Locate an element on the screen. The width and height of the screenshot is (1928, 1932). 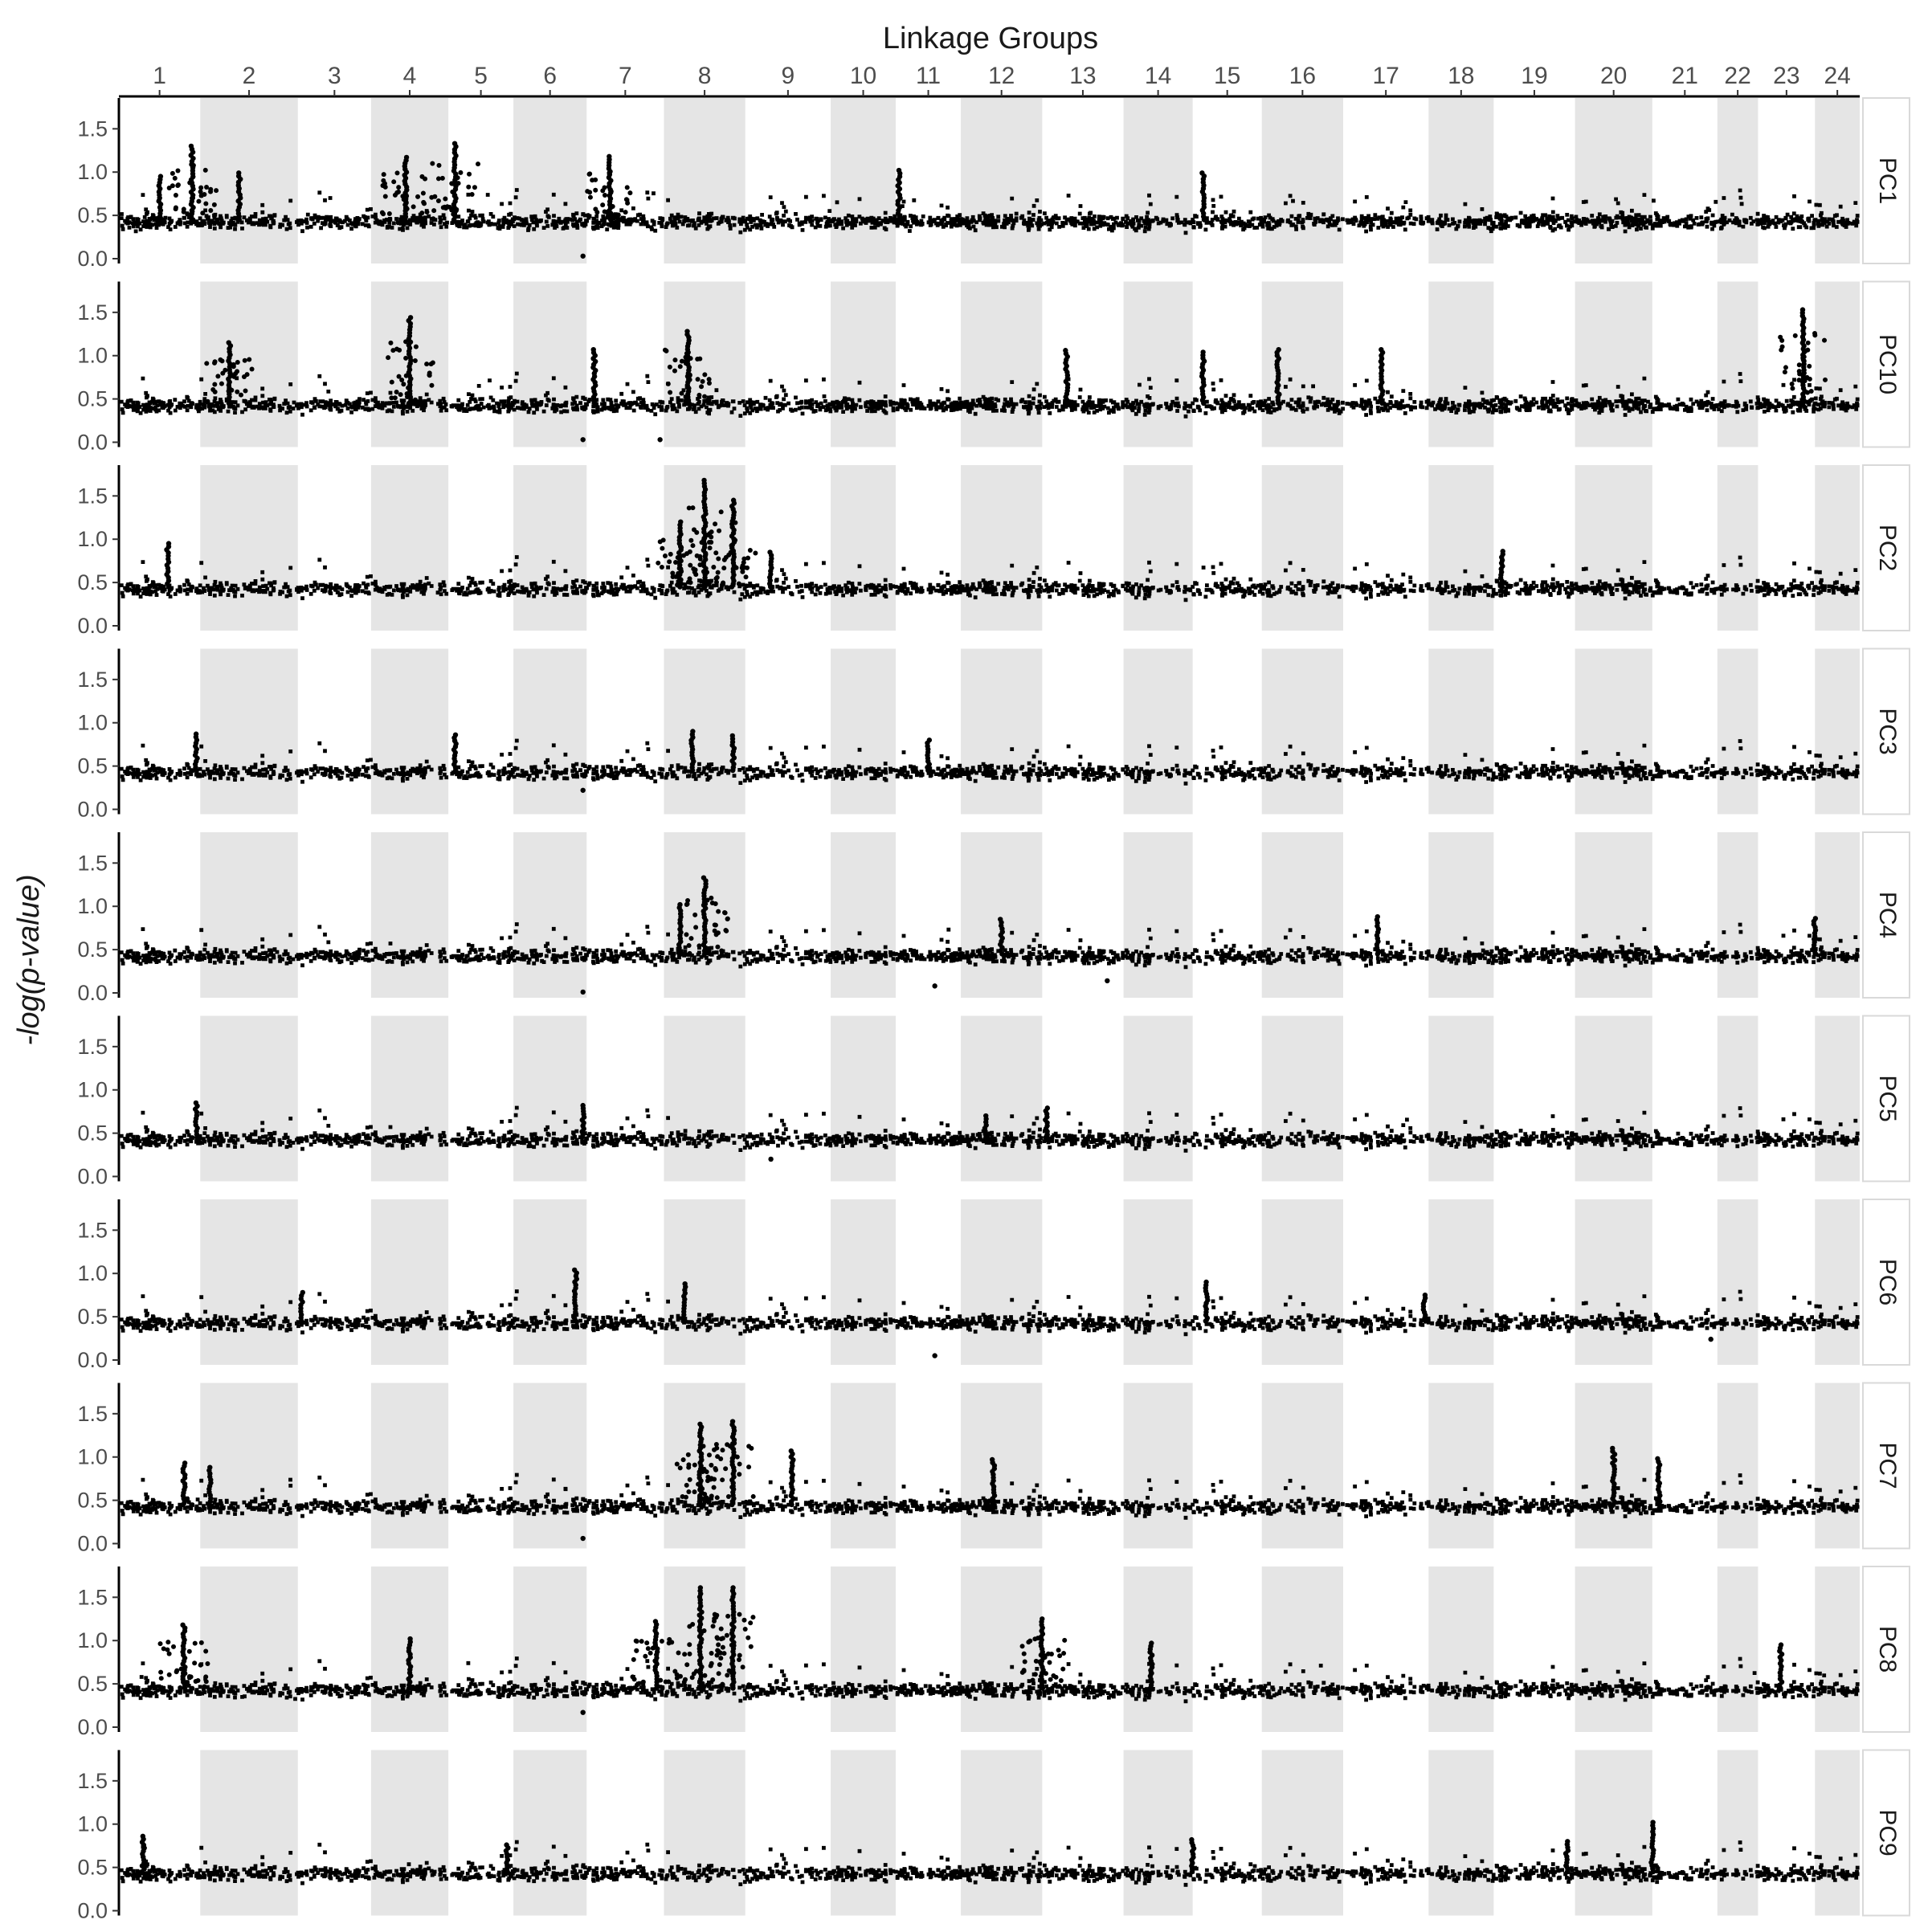
facet-strip-label: PC10 is located at coordinates (1887, 364).